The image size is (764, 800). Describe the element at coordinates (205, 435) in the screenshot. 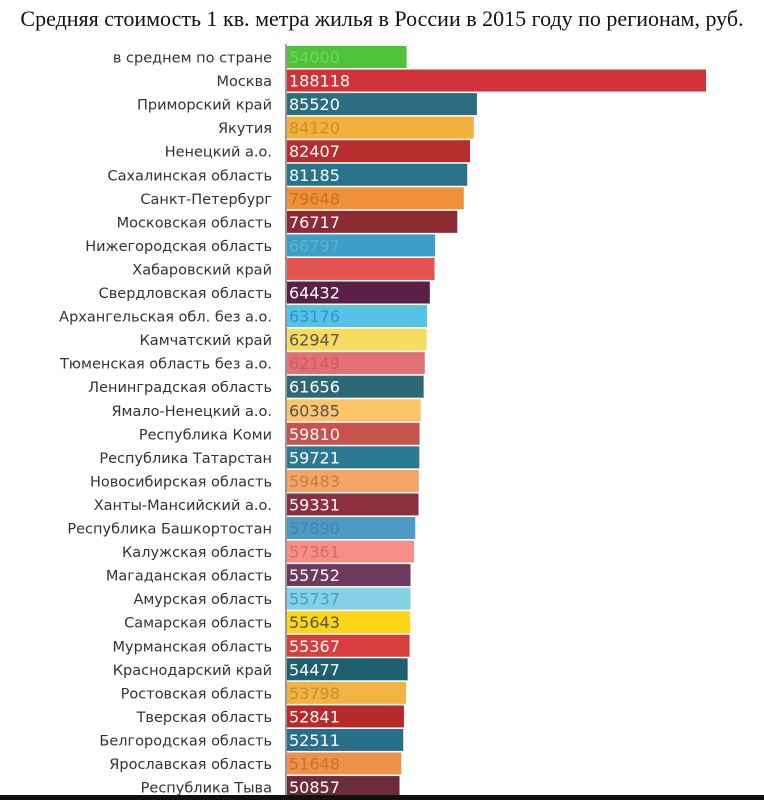

I see `category-label: Республика Коми` at that location.